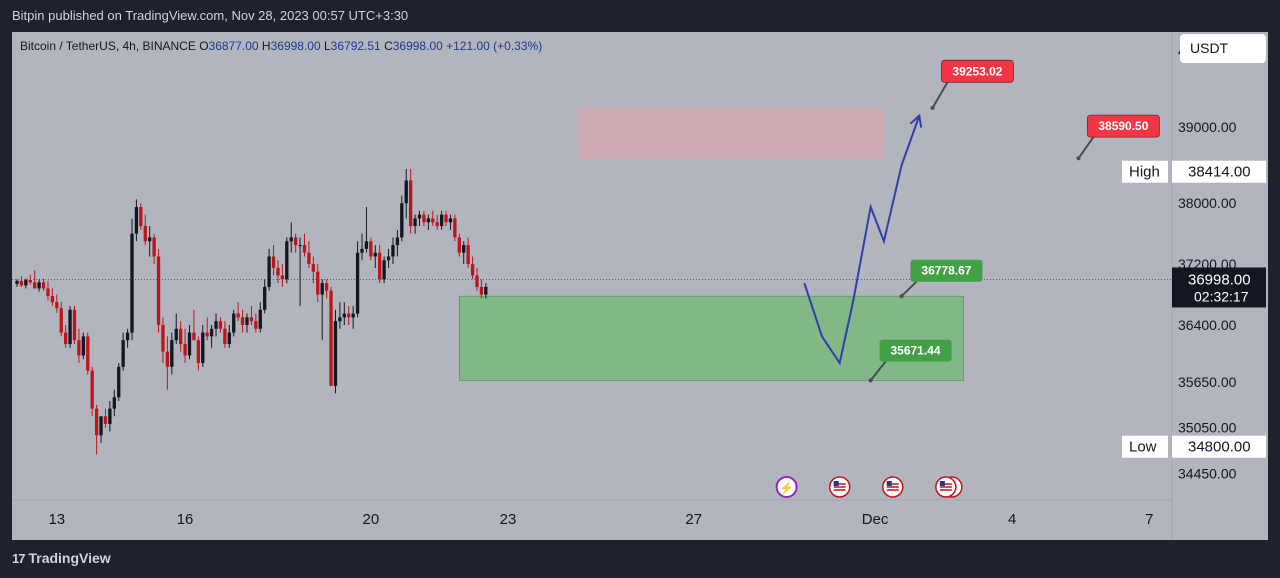  I want to click on currency-button: USDT, so click(1223, 48).